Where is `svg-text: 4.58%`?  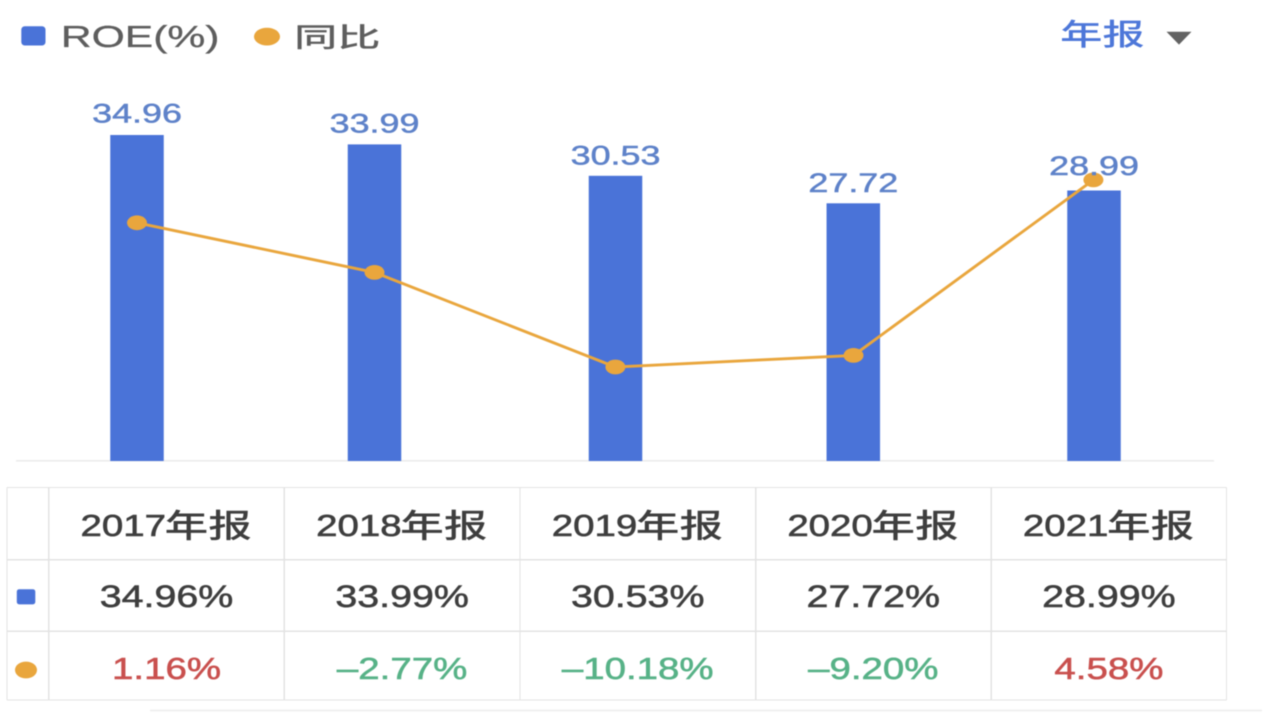
svg-text: 4.58% is located at coordinates (1108, 669).